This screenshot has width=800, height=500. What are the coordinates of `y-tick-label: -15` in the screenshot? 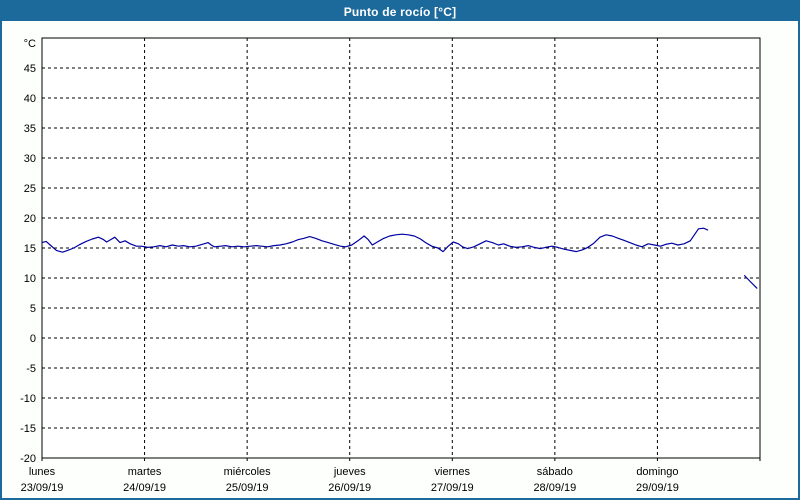 It's located at (28, 429).